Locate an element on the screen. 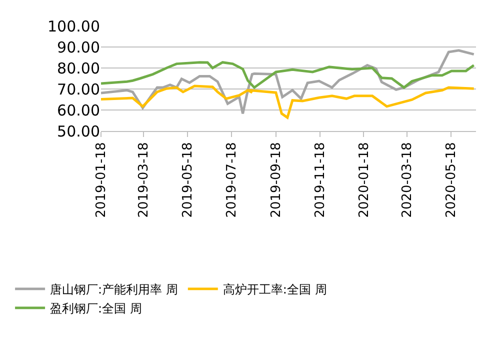  x-tick-label: 2020-05-18 is located at coordinates (452, 180).